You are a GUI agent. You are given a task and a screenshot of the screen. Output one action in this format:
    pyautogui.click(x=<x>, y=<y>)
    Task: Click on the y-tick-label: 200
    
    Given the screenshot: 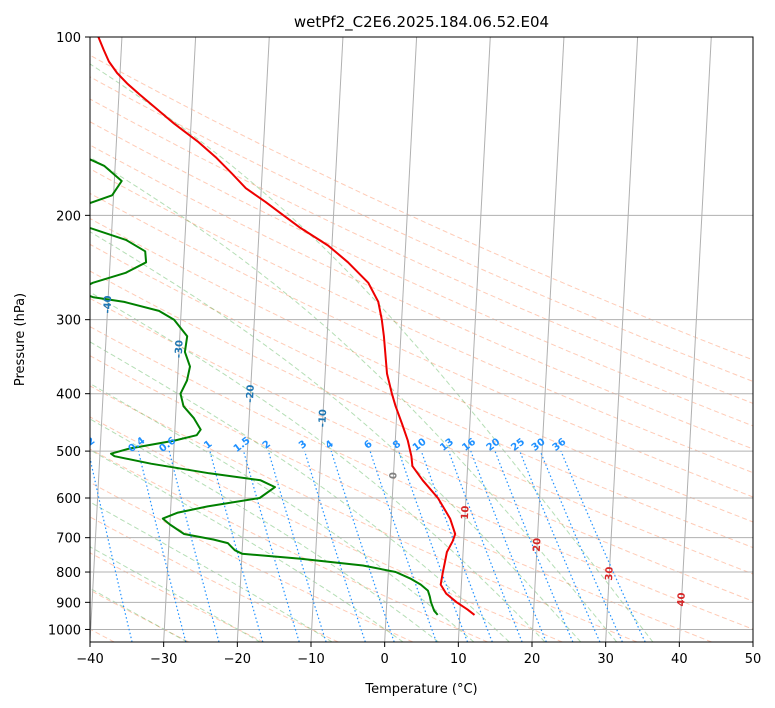 What is the action you would take?
    pyautogui.click(x=68, y=216)
    